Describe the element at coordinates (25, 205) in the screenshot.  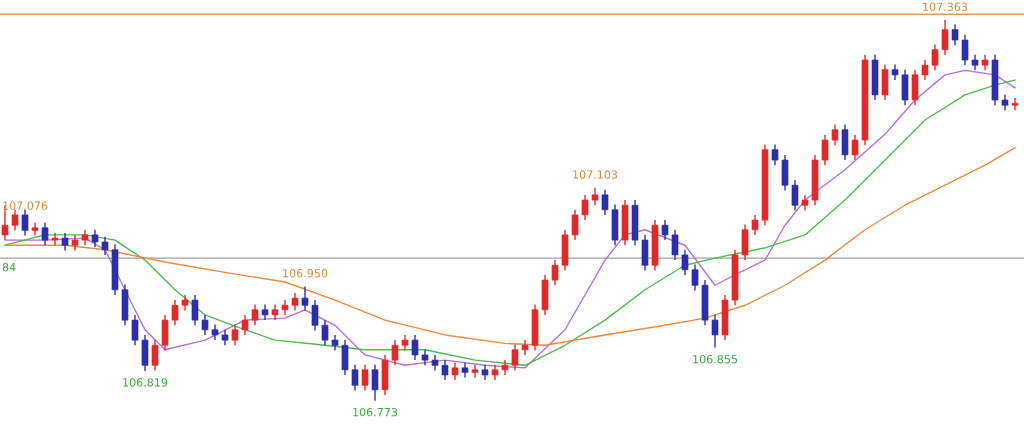
I see `annotation: 107.076` at that location.